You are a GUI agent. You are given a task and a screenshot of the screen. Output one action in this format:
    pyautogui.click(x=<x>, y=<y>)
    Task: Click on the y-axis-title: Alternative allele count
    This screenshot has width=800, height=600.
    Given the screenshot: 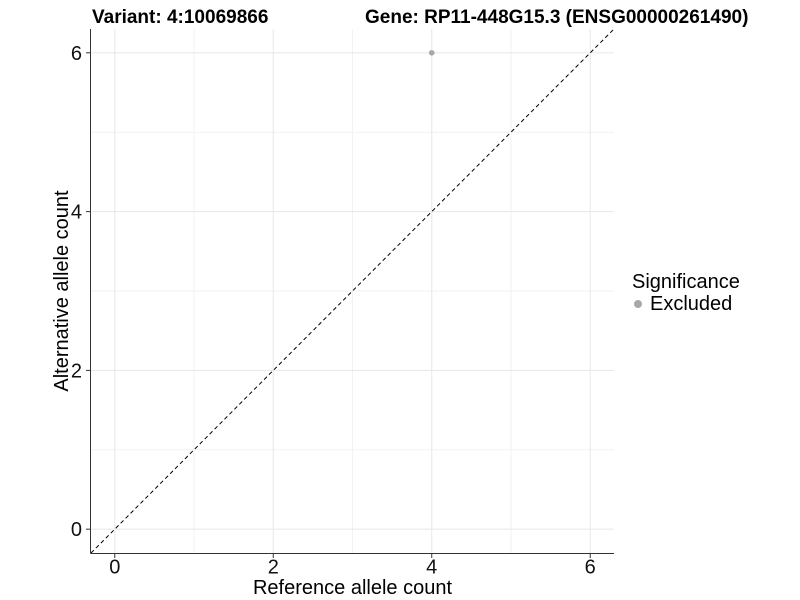 What is the action you would take?
    pyautogui.click(x=62, y=291)
    